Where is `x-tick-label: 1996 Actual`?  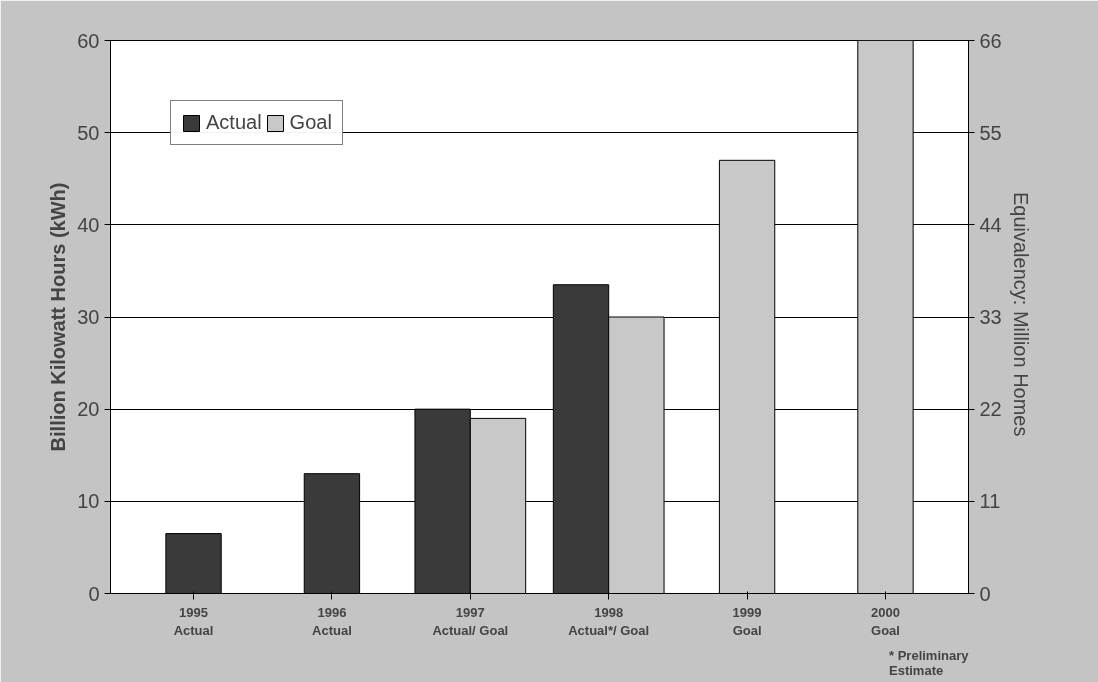 x-tick-label: 1996 Actual is located at coordinates (332, 621).